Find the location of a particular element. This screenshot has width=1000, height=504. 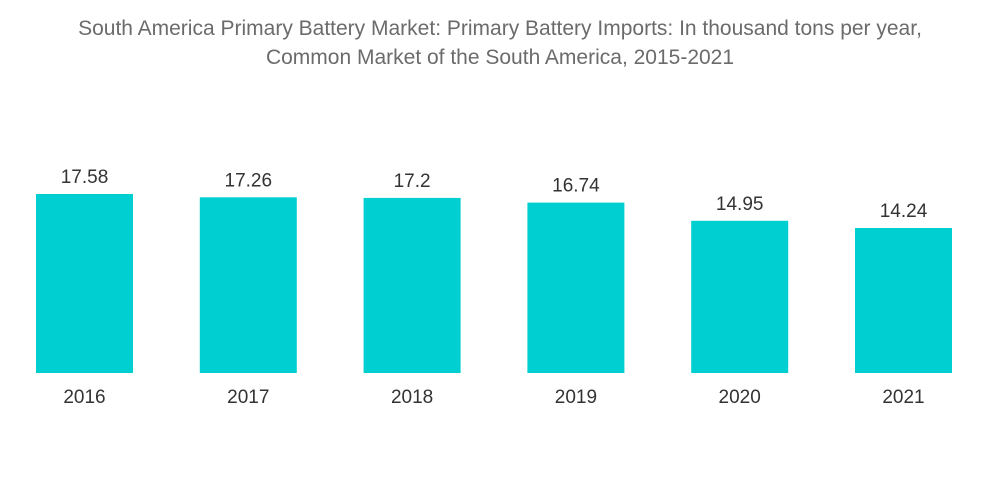

x-tick-label-2017: 2017 is located at coordinates (248, 397).